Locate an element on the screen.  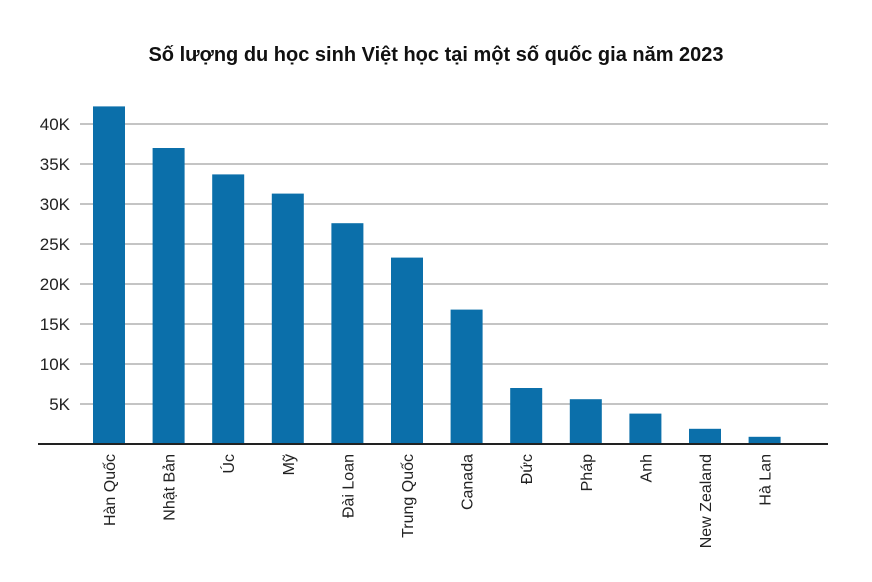
y-tick-label: 5K is located at coordinates (59, 404).